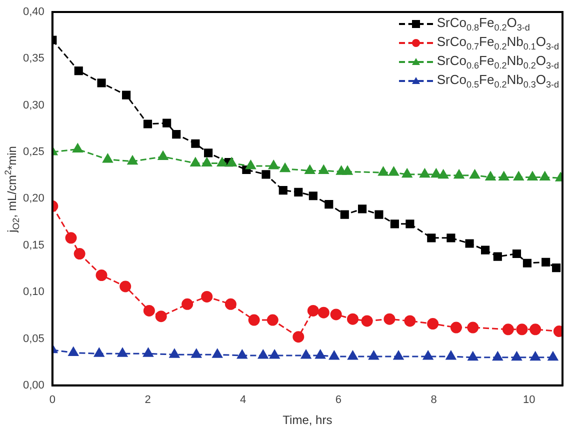 The height and width of the screenshot is (432, 569). I want to click on x-tick-label: 8, so click(433, 400).